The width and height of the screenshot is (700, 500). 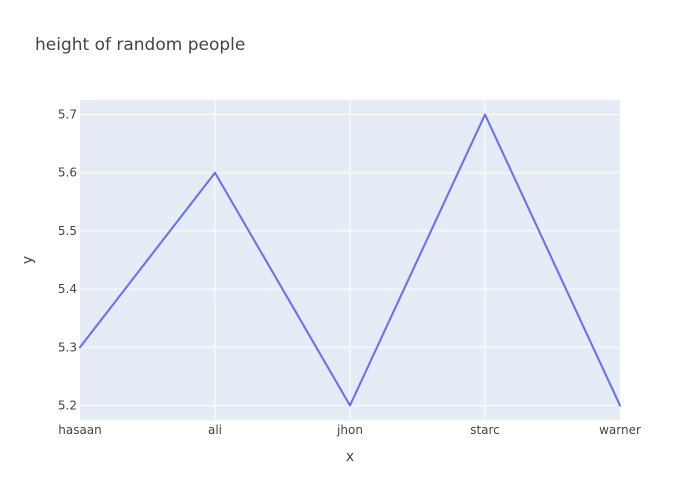 What do you see at coordinates (80, 430) in the screenshot?
I see `x-tick-label: hasaan` at bounding box center [80, 430].